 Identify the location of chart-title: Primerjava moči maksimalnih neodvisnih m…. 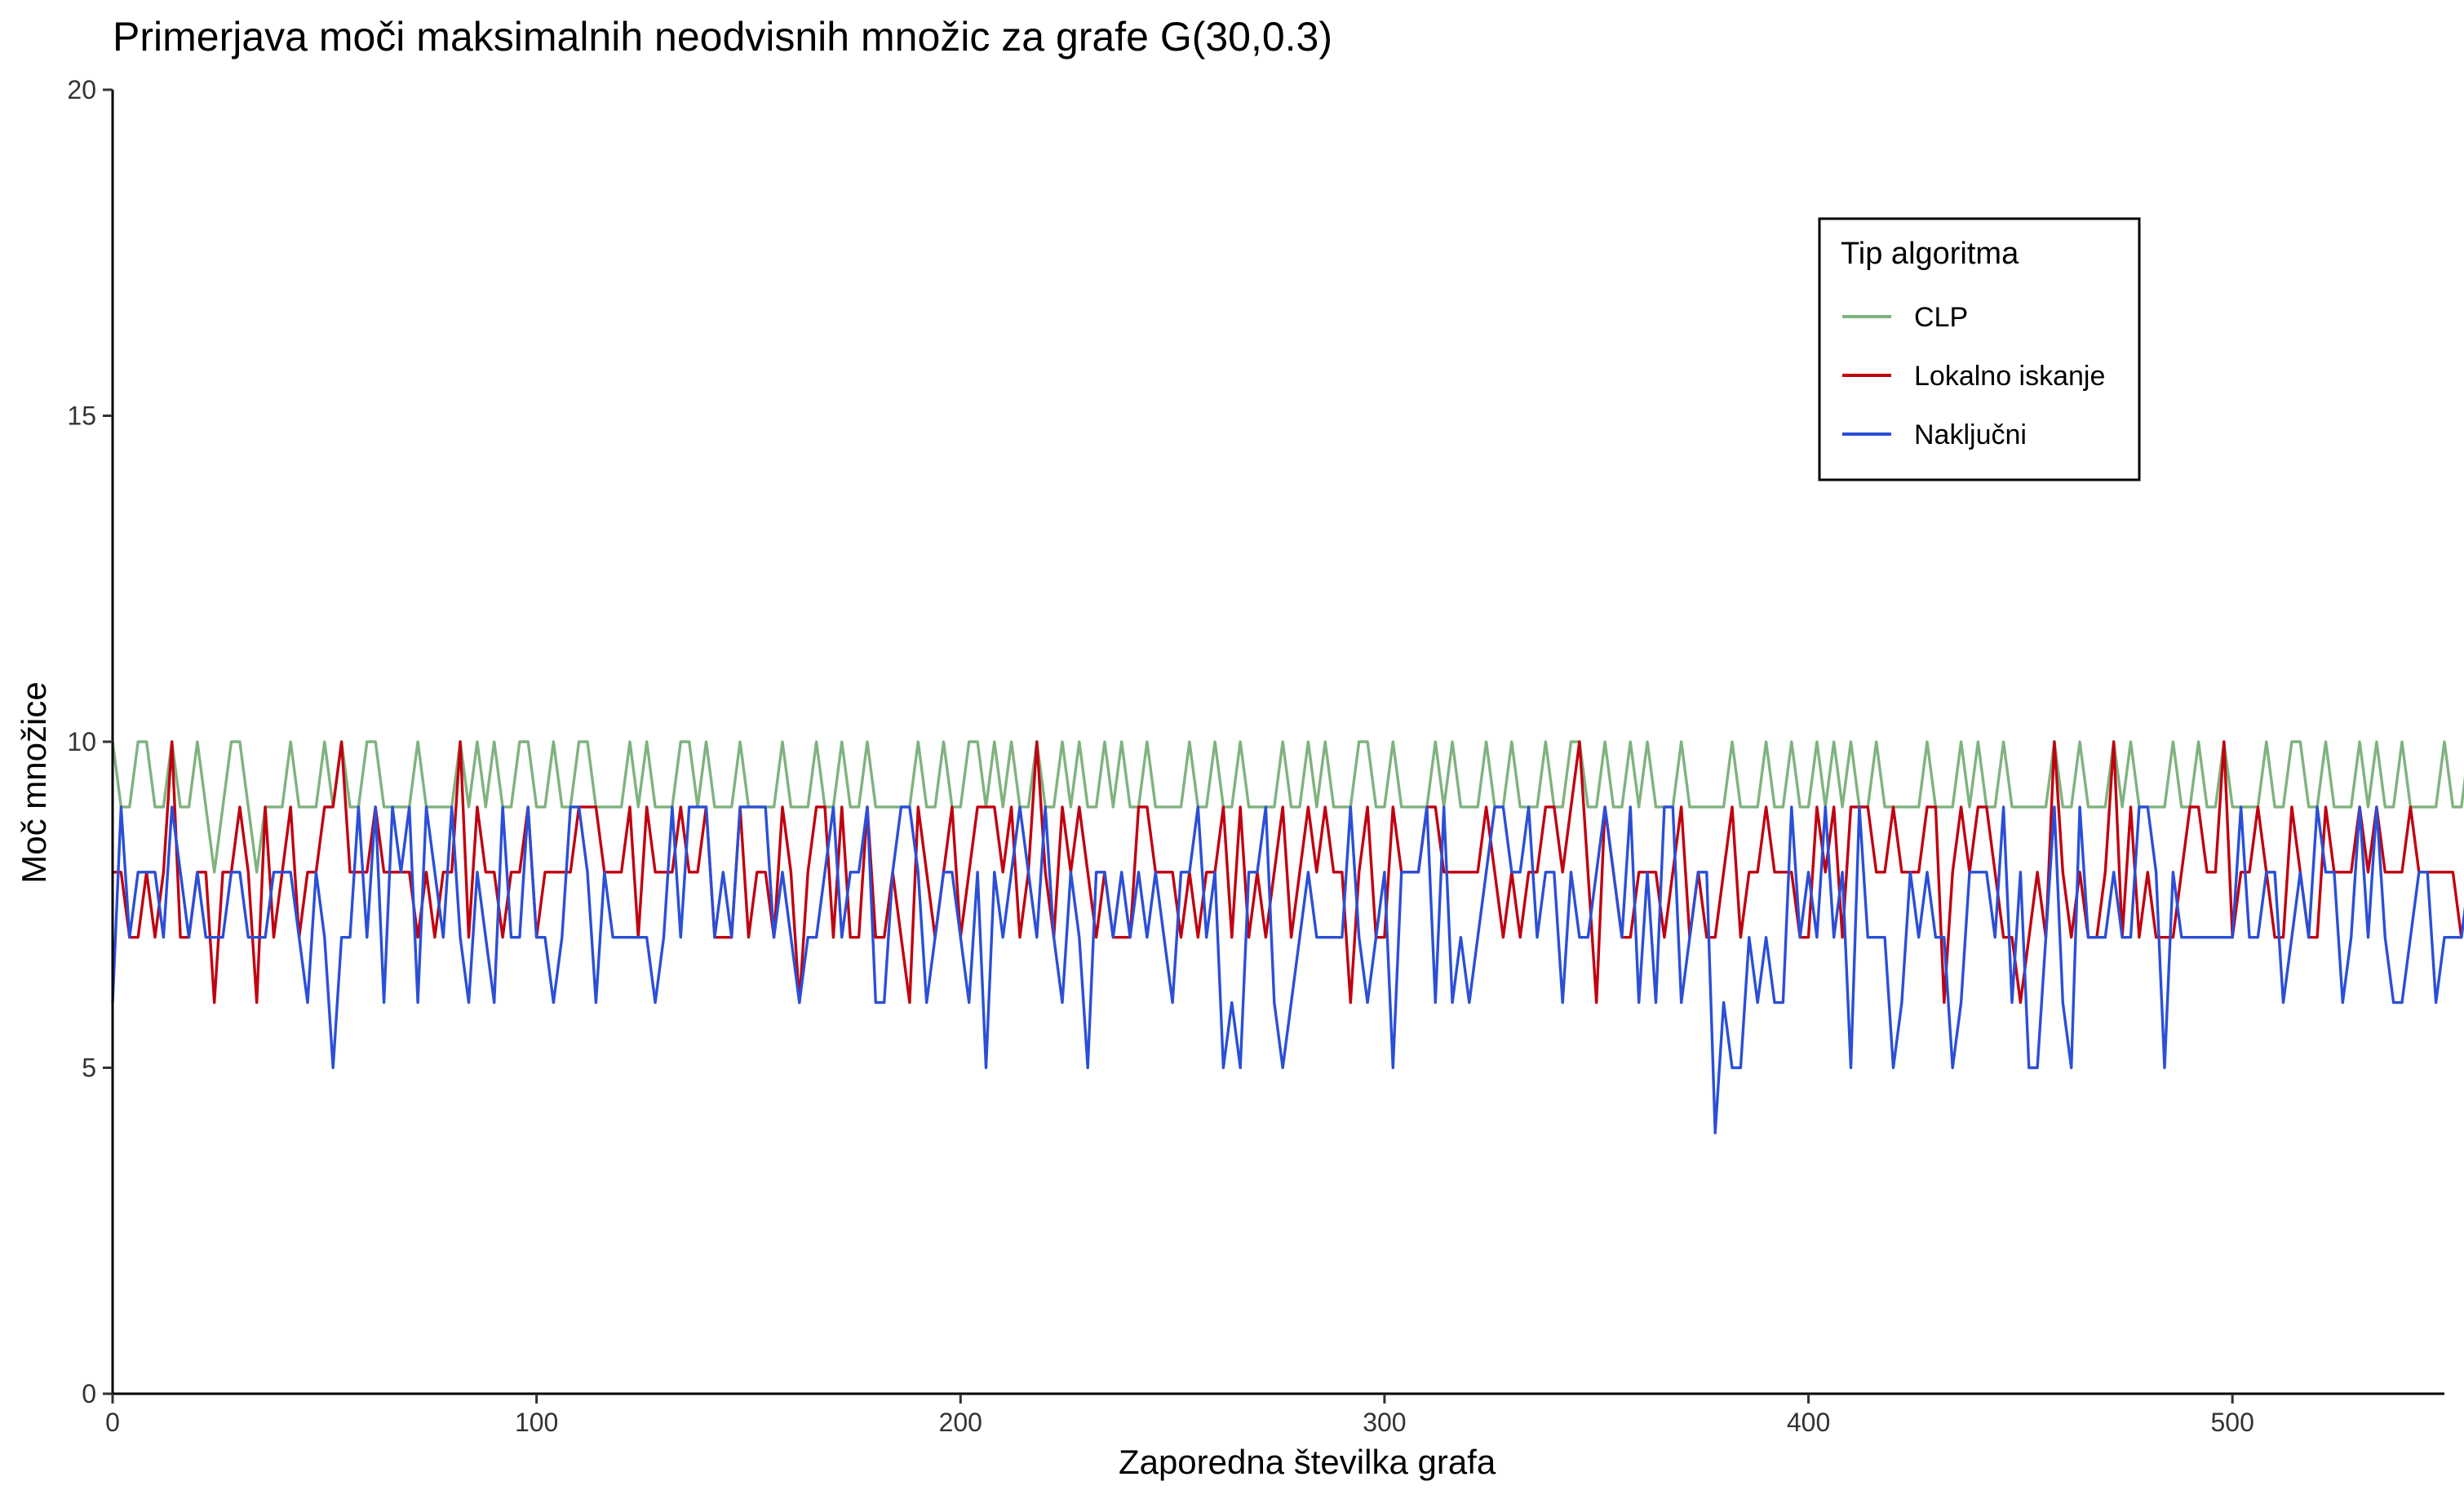
(722, 37).